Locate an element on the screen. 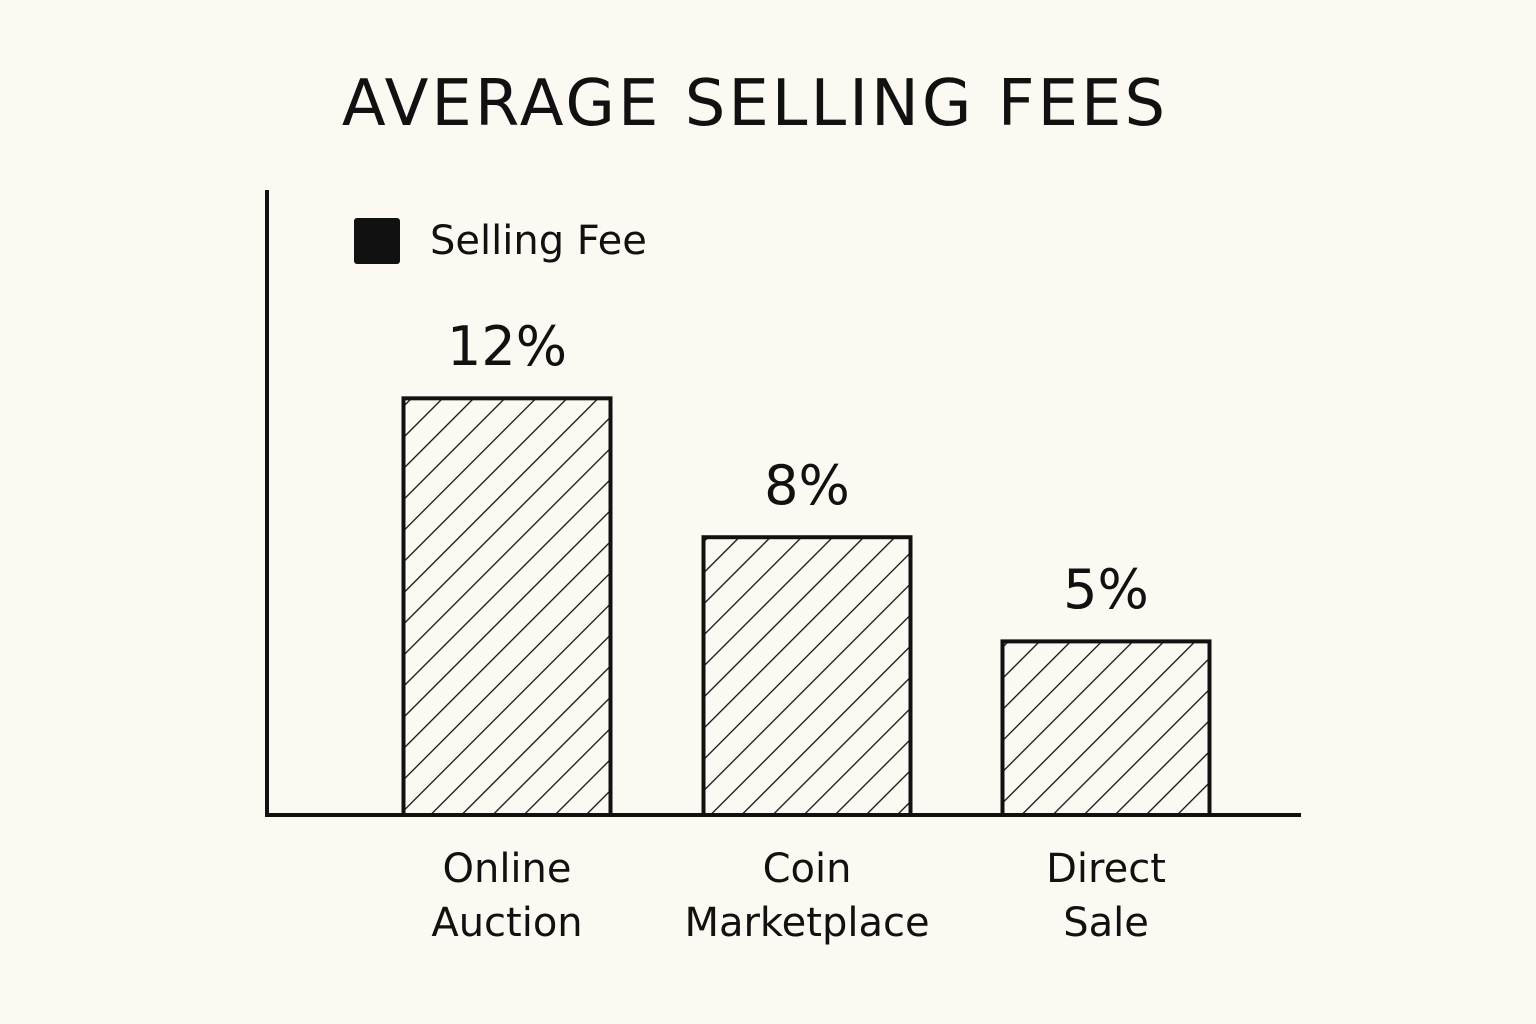 The height and width of the screenshot is (1024, 1536). category-label-line: Online is located at coordinates (507, 869).